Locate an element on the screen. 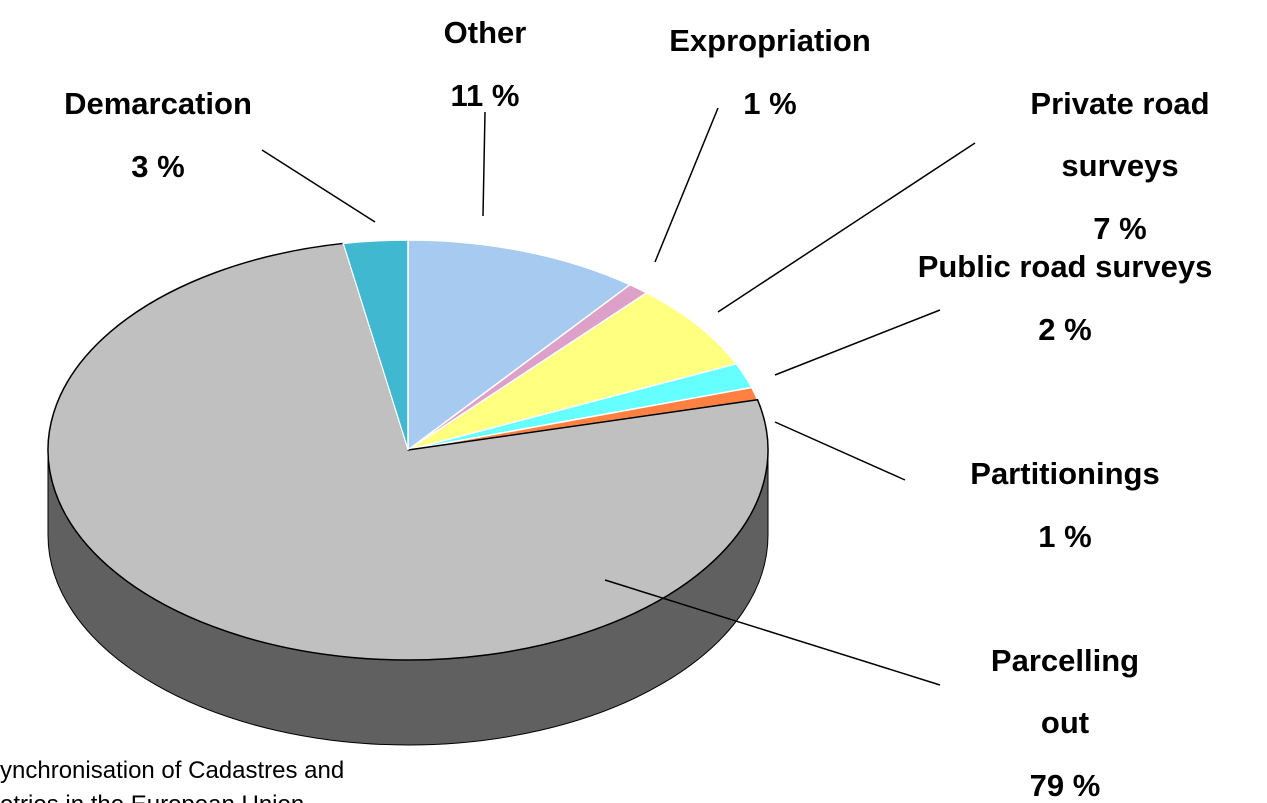 The width and height of the screenshot is (1267, 803). slice-label: Parcelling out 79 % is located at coordinates (1065, 716).